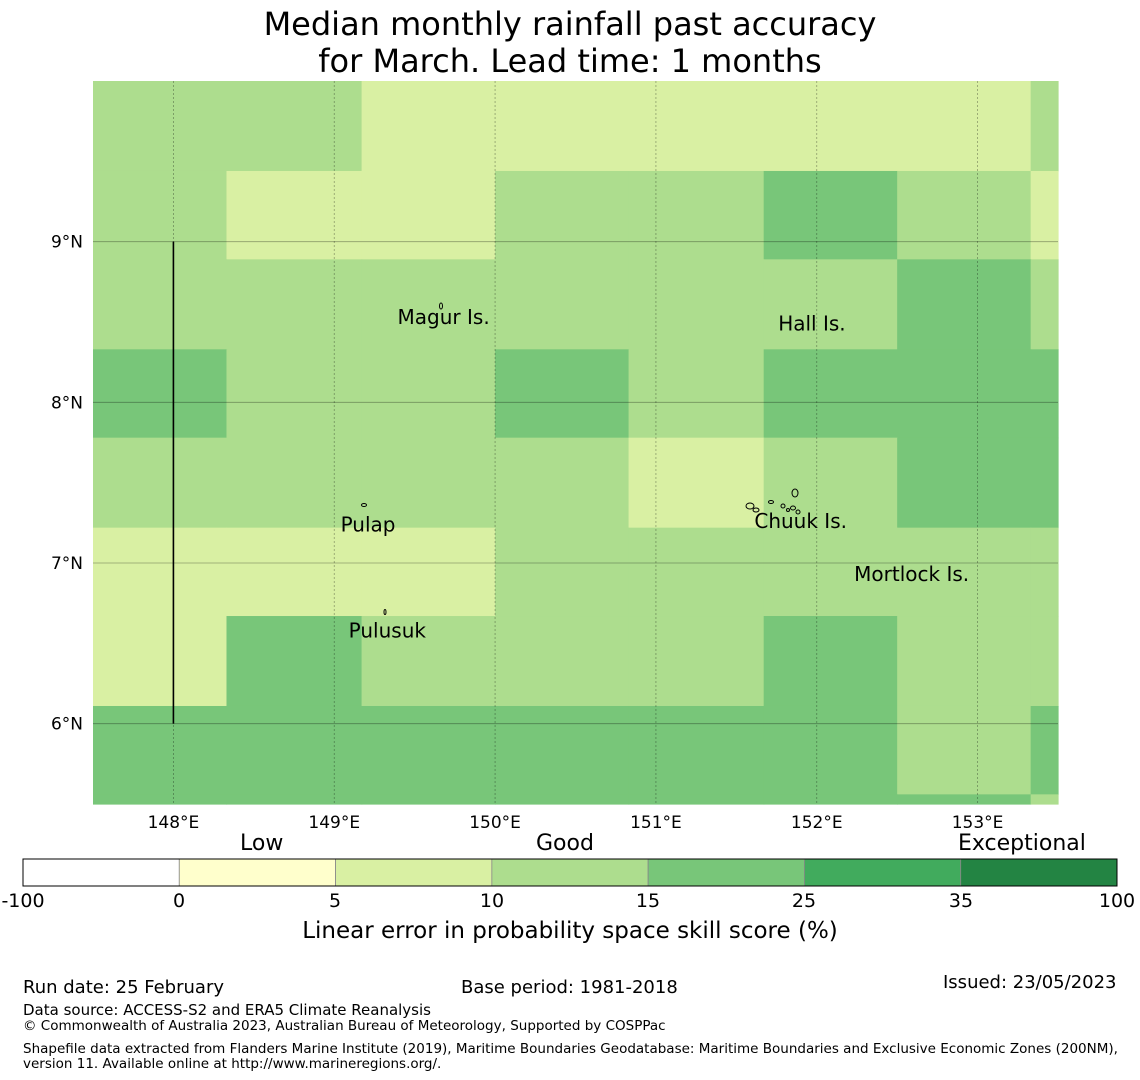 The image size is (1140, 1080). Describe the element at coordinates (334, 823) in the screenshot. I see `lon-tick-label: 149°E` at that location.